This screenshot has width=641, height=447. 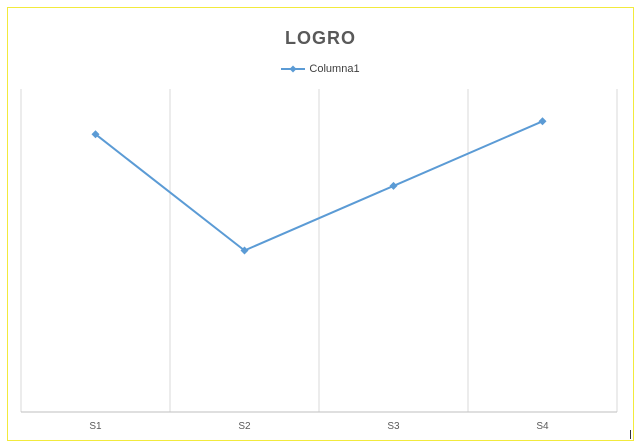 What do you see at coordinates (393, 426) in the screenshot?
I see `x-tick-label: S3` at bounding box center [393, 426].